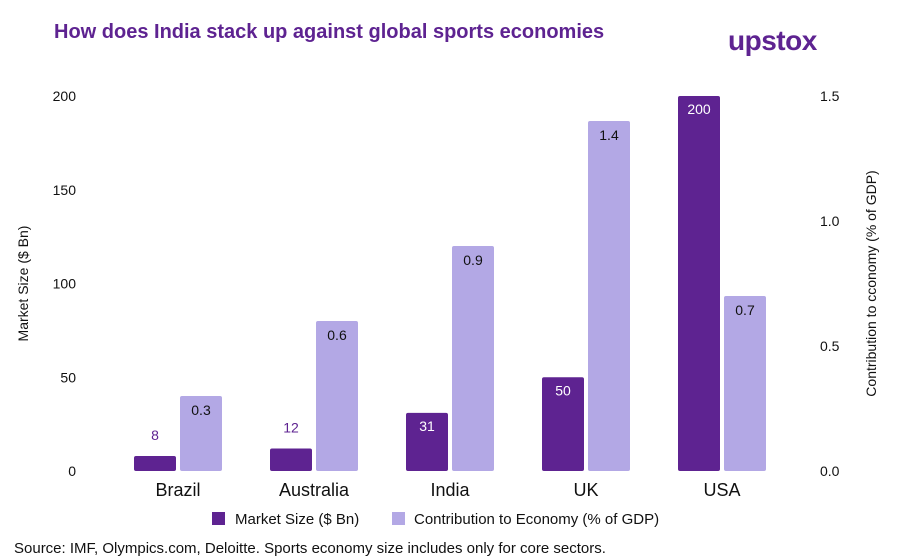  Describe the element at coordinates (830, 221) in the screenshot. I see `y-tick-right: 1.0` at that location.